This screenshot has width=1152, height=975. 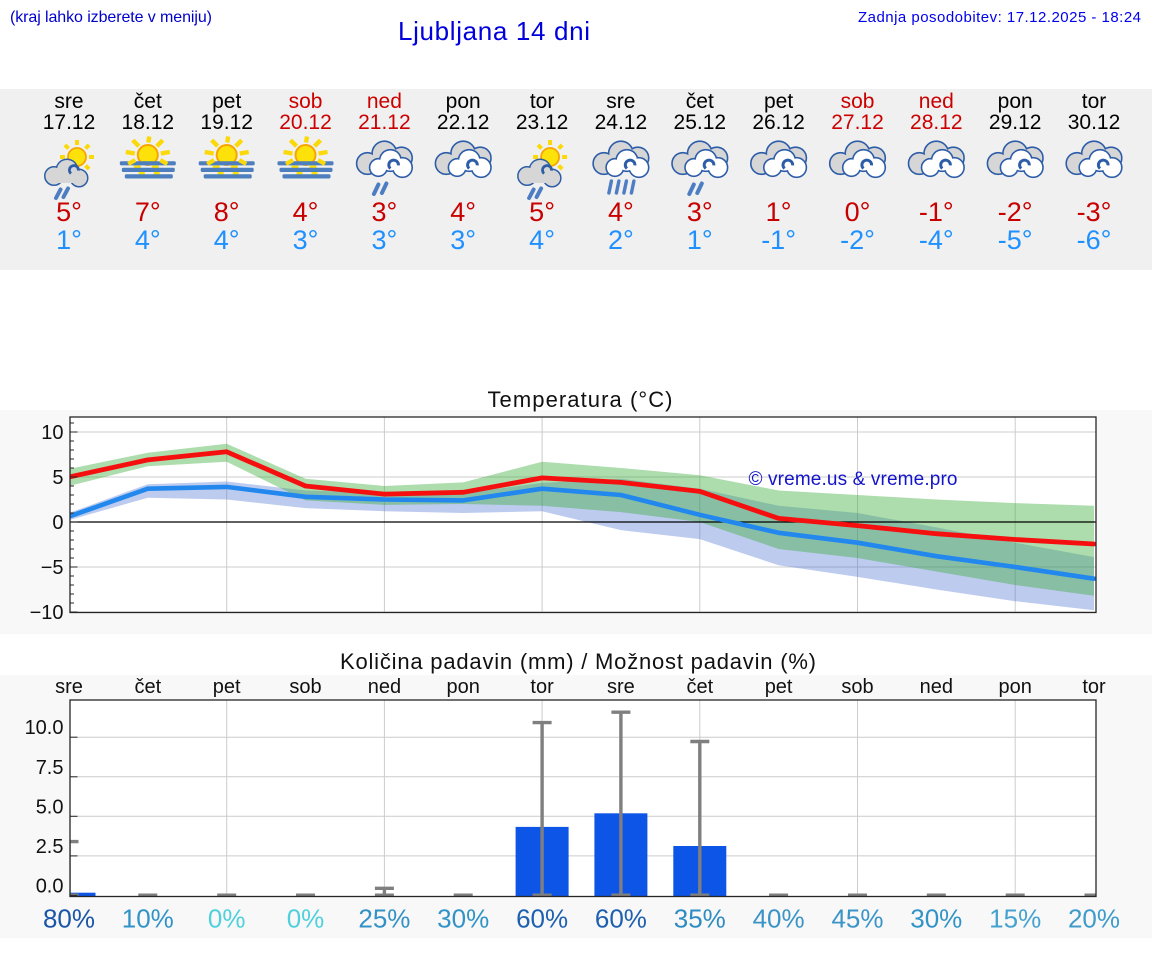 What do you see at coordinates (936, 240) in the screenshot?
I see `svg-text: -4°` at bounding box center [936, 240].